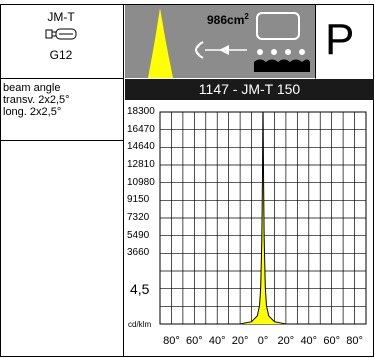 Image resolution: width=375 pixels, height=358 pixels. I want to click on reflector-arrow-icon, so click(221, 50).